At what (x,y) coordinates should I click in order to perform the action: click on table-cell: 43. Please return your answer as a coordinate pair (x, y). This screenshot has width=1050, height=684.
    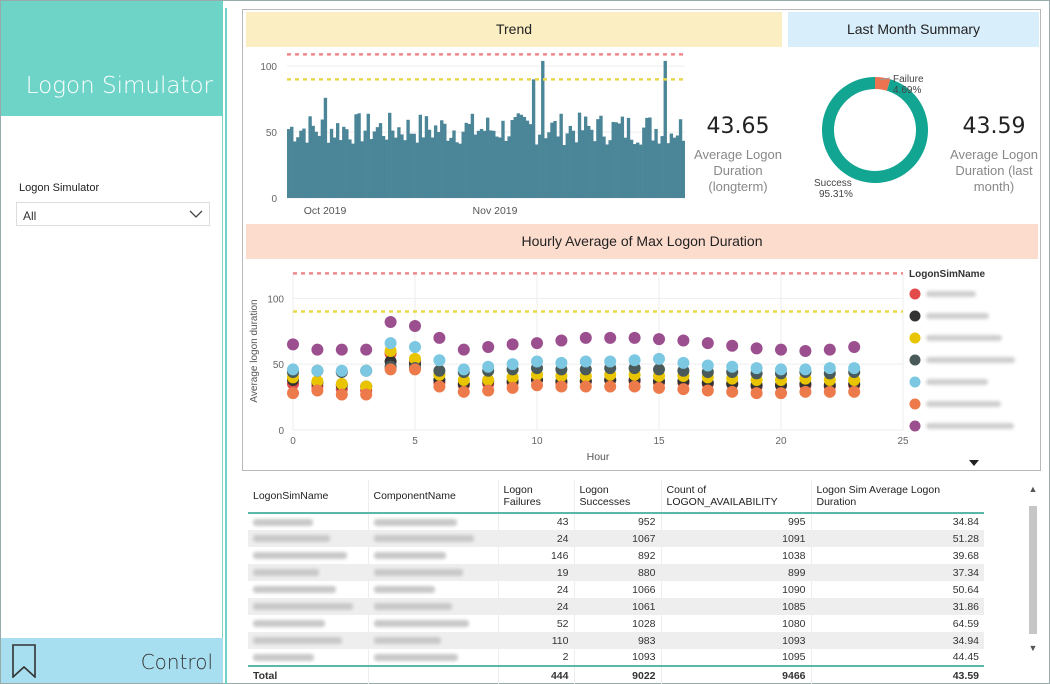
    Looking at the image, I should click on (535, 521).